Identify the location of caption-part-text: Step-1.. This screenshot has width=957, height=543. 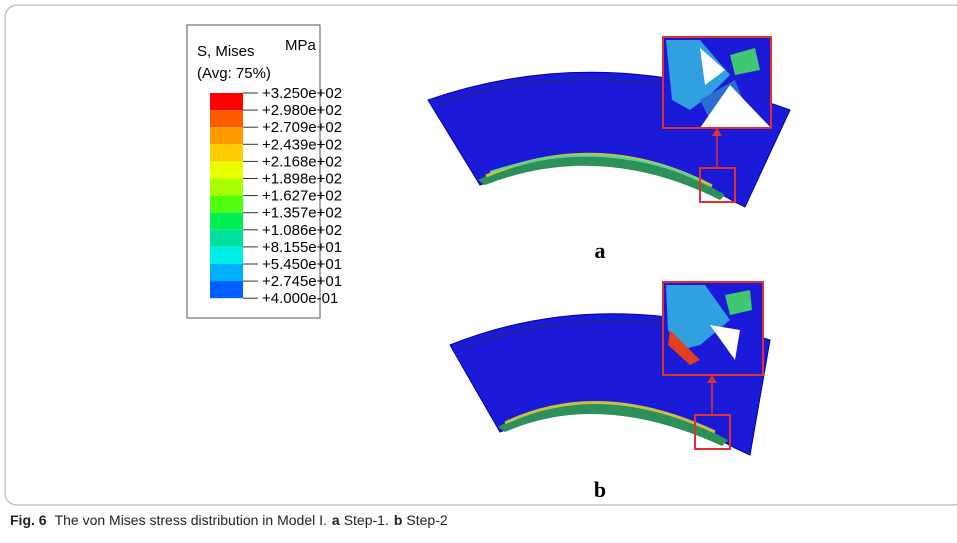
(366, 520).